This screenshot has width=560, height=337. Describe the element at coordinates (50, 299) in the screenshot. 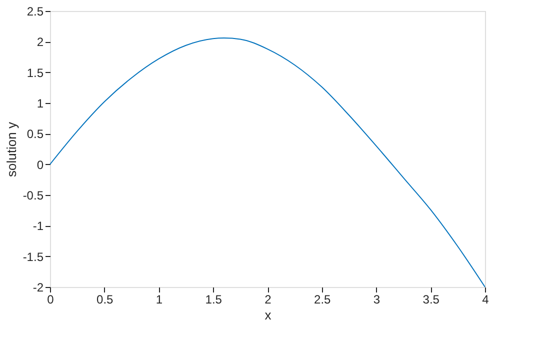

I see `x-tick-label: 0` at that location.